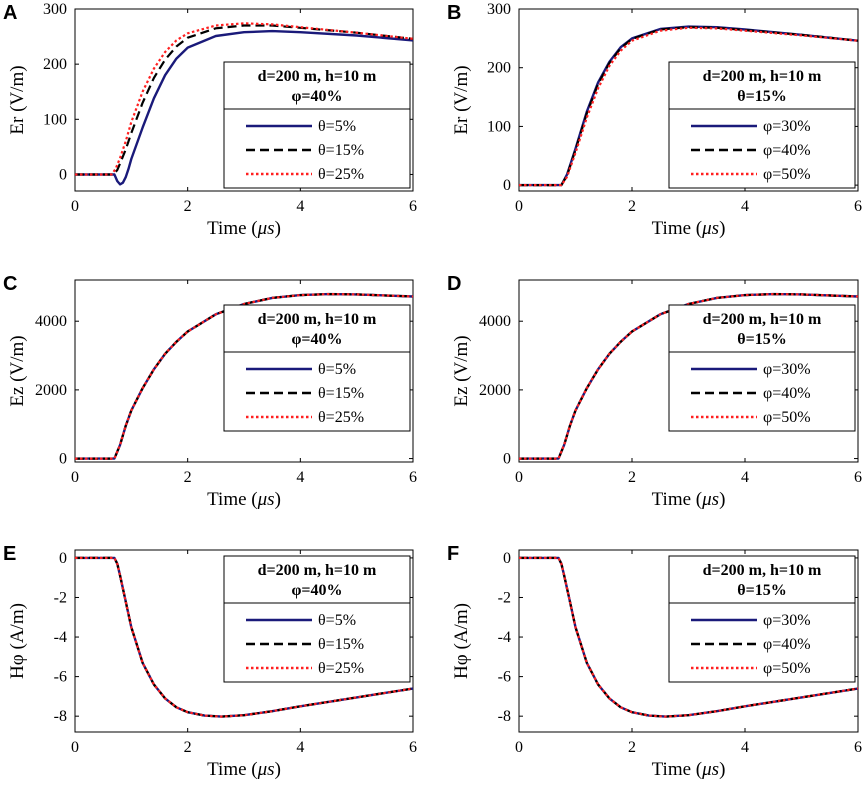 This screenshot has height=789, width=865. Describe the element at coordinates (787, 620) in the screenshot. I see `legend-entry-1: φ=30%` at that location.